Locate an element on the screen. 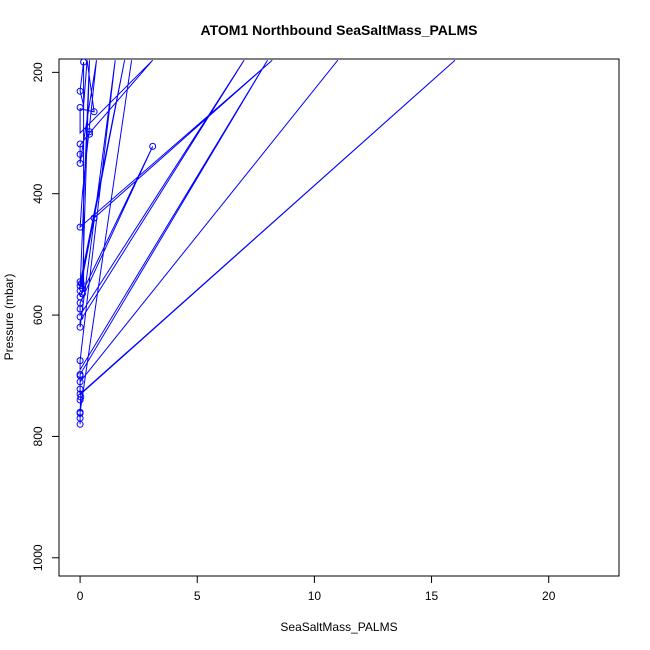 The image size is (650, 650). y-tick-label-4: 1000 is located at coordinates (38, 557).